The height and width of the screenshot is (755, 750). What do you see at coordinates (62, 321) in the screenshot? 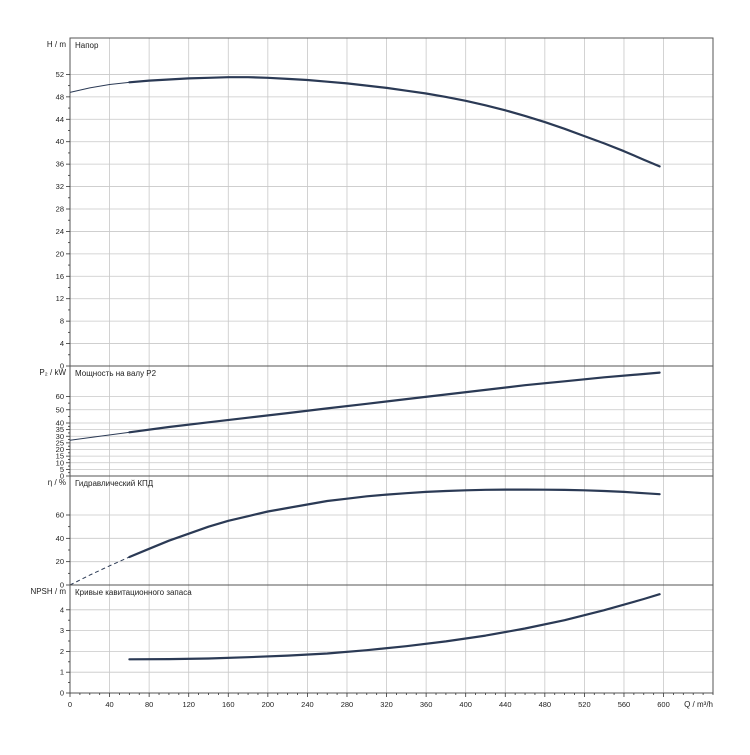
I see `y-tick-label: 8` at bounding box center [62, 321].